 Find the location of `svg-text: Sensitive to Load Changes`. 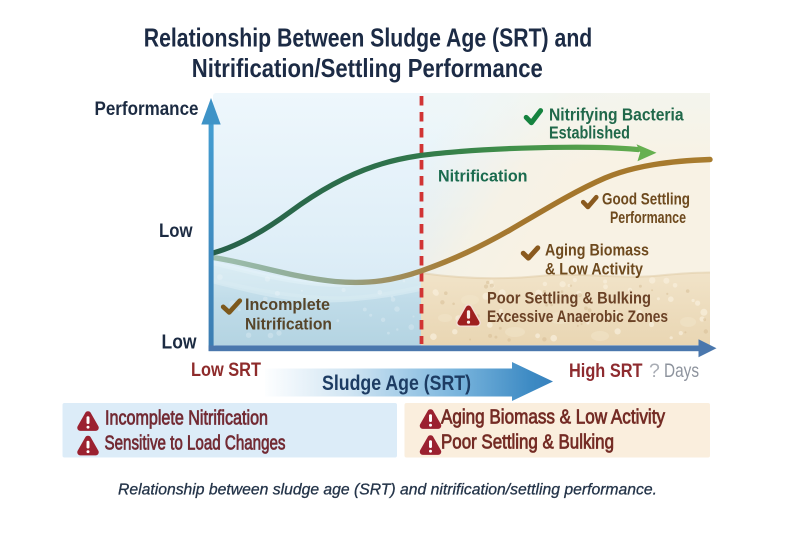

svg-text: Sensitive to Load Changes is located at coordinates (195, 444).